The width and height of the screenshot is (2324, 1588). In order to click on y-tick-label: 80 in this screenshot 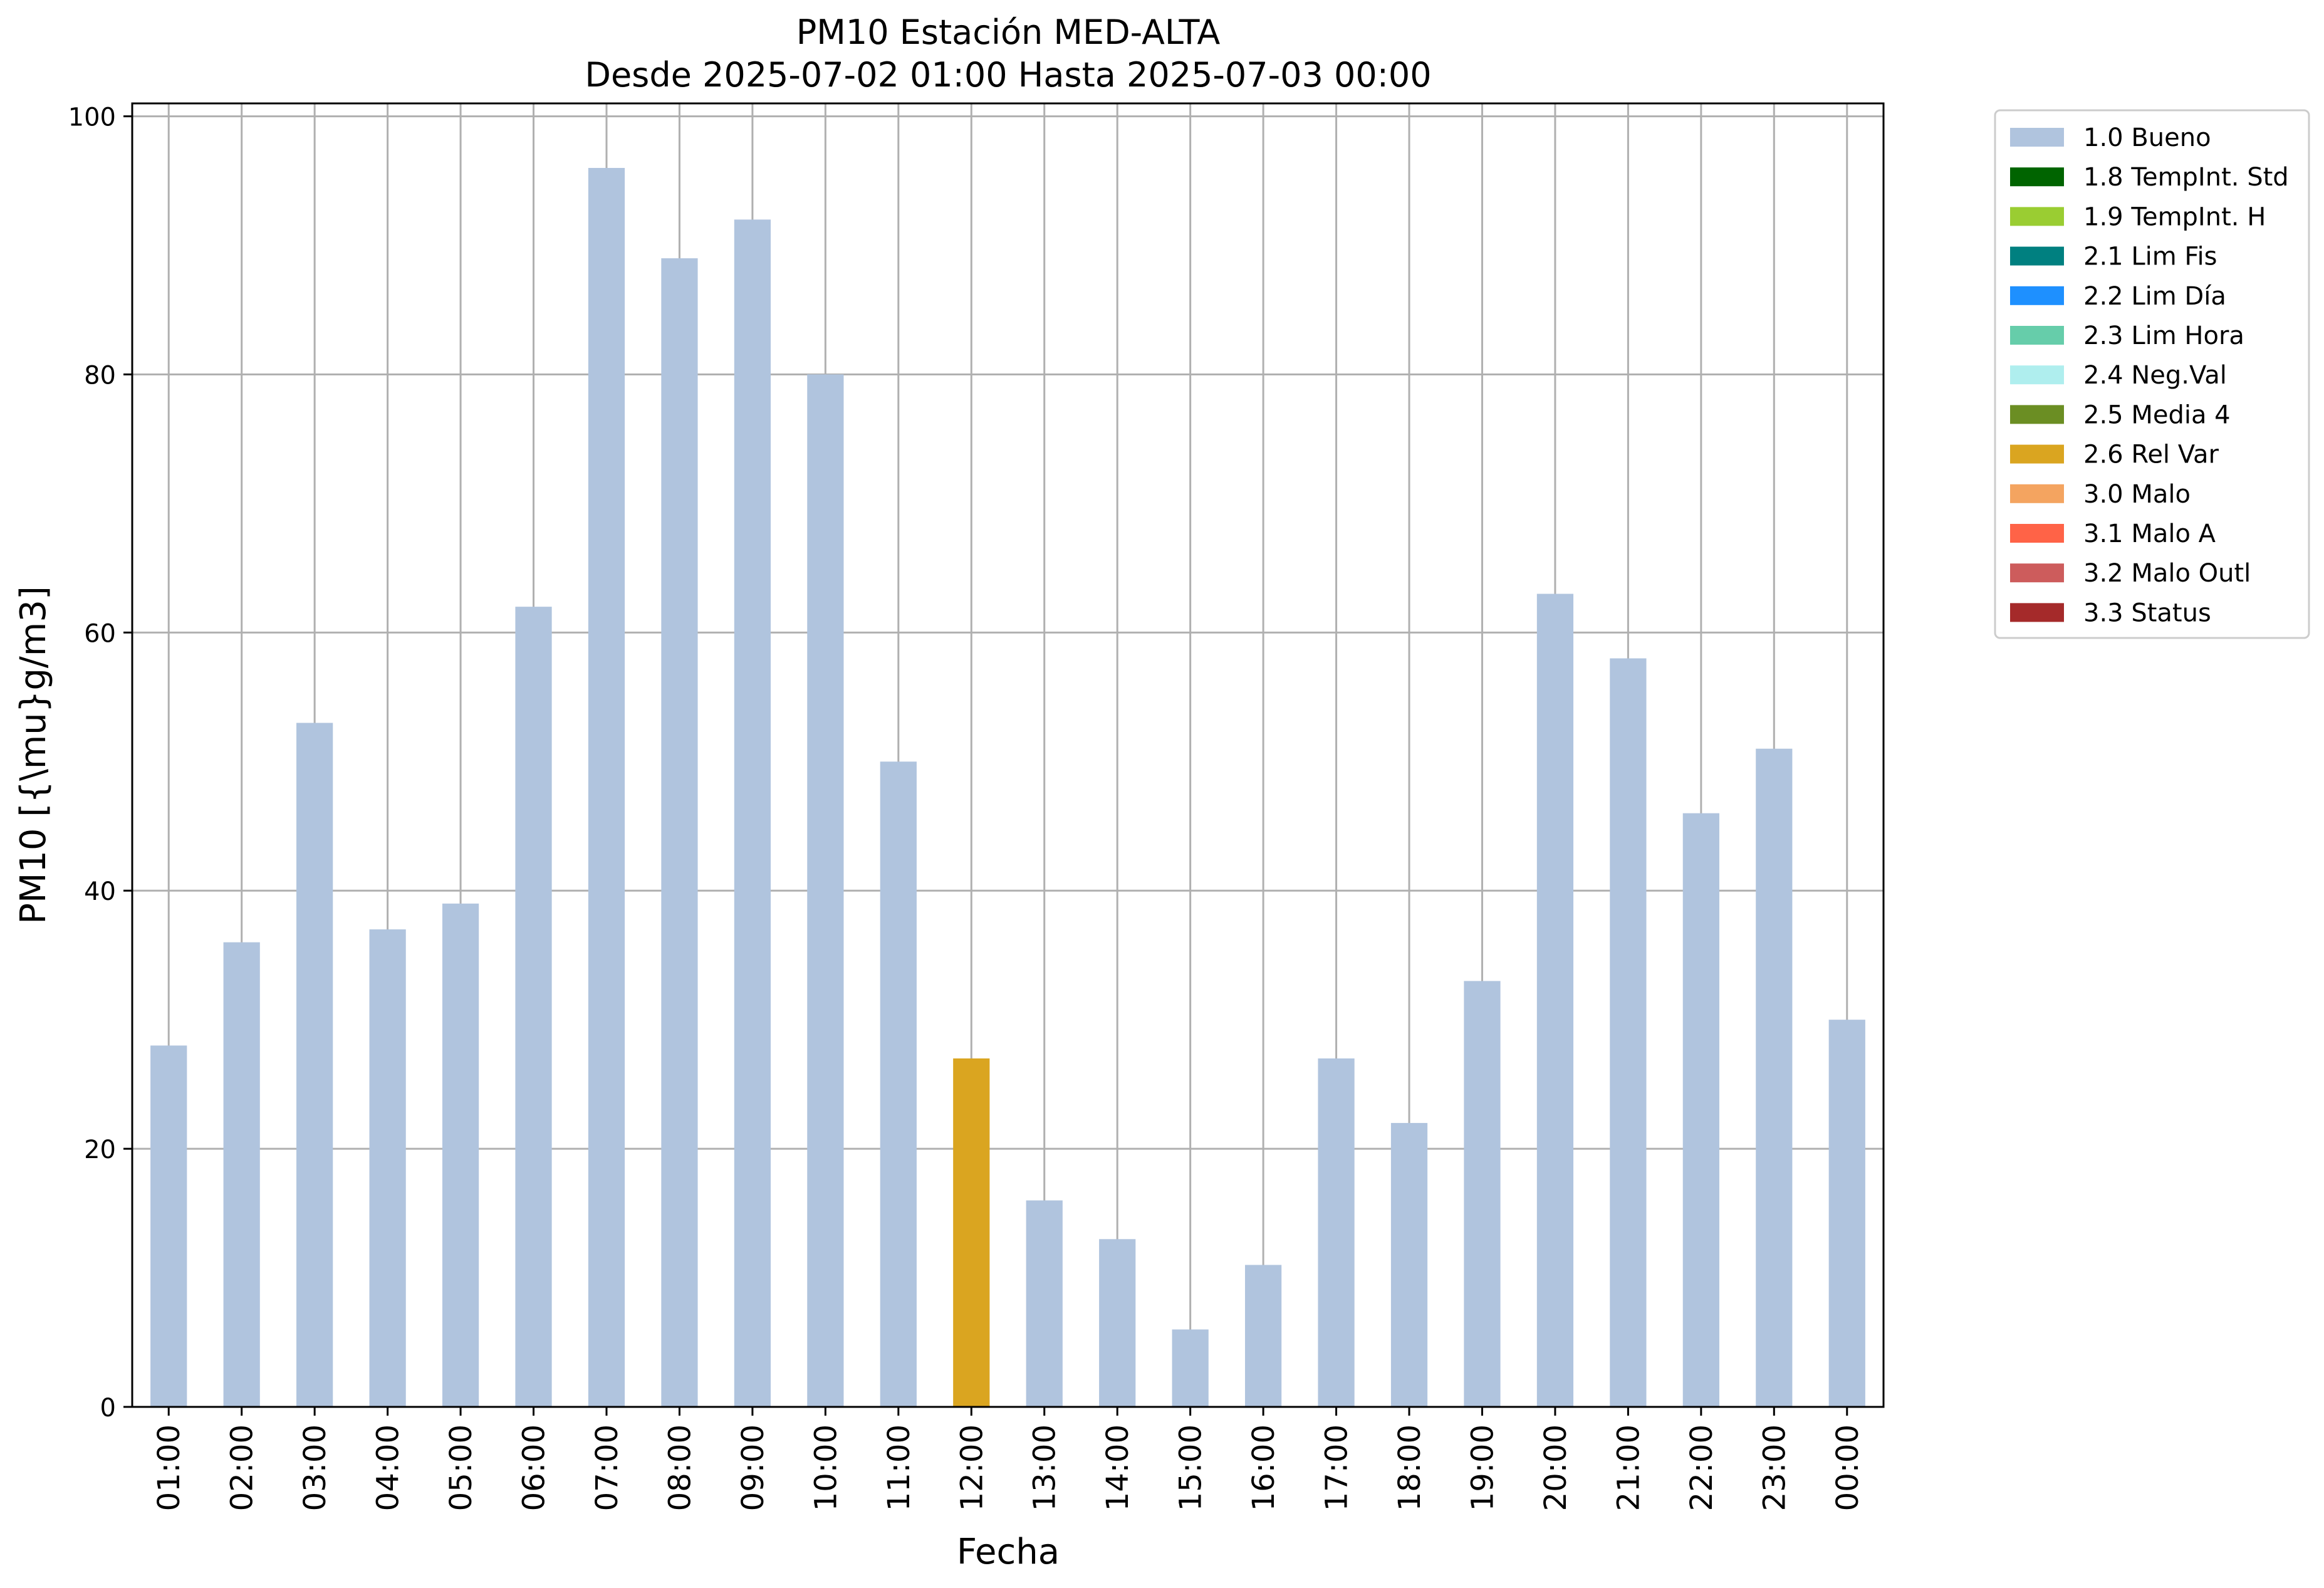, I will do `click(100, 376)`.